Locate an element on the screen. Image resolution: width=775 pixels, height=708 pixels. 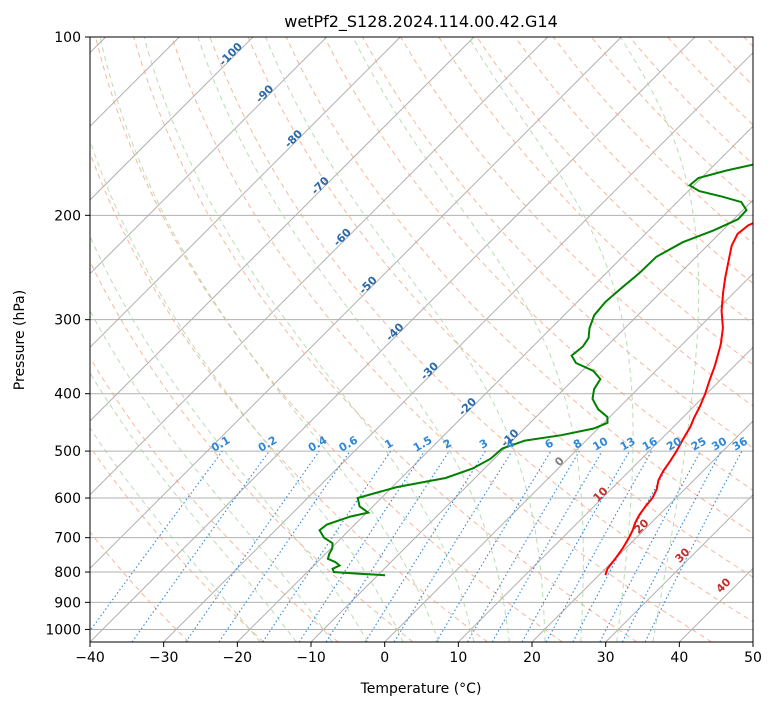
y-tick-label: 200 is located at coordinates (67, 216).